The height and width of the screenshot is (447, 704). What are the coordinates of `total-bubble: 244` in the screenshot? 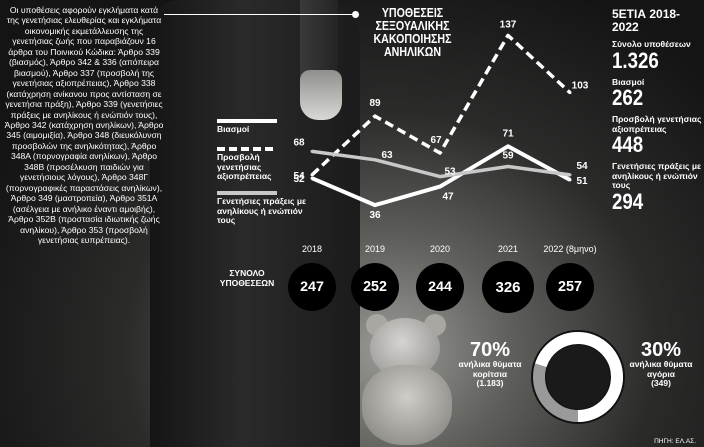 It's located at (440, 287).